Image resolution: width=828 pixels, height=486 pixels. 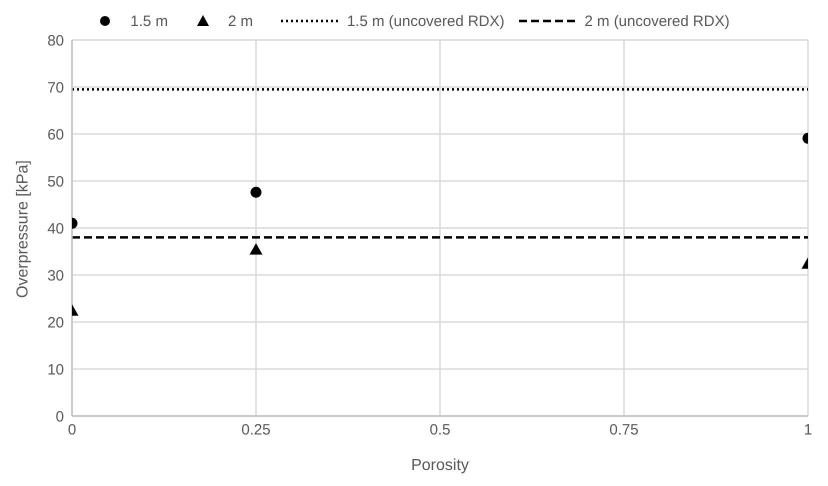 I want to click on x-tick-label: 0.25, so click(x=256, y=430).